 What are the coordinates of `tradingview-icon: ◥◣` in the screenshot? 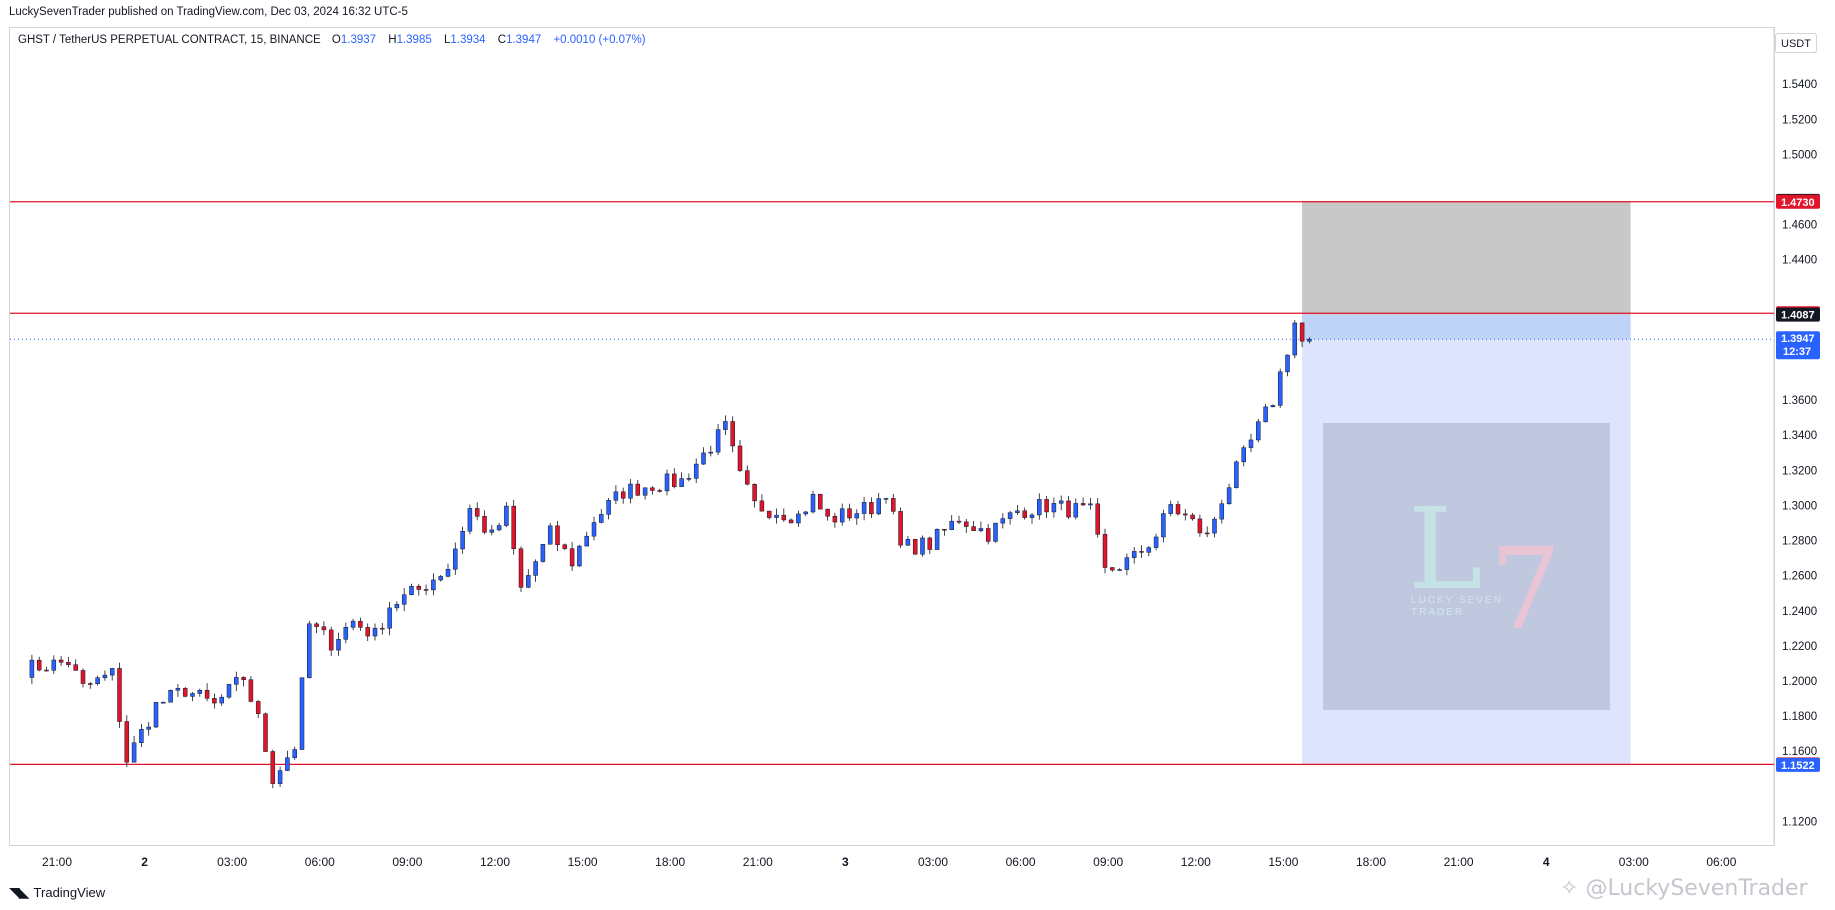 It's located at (19, 892).